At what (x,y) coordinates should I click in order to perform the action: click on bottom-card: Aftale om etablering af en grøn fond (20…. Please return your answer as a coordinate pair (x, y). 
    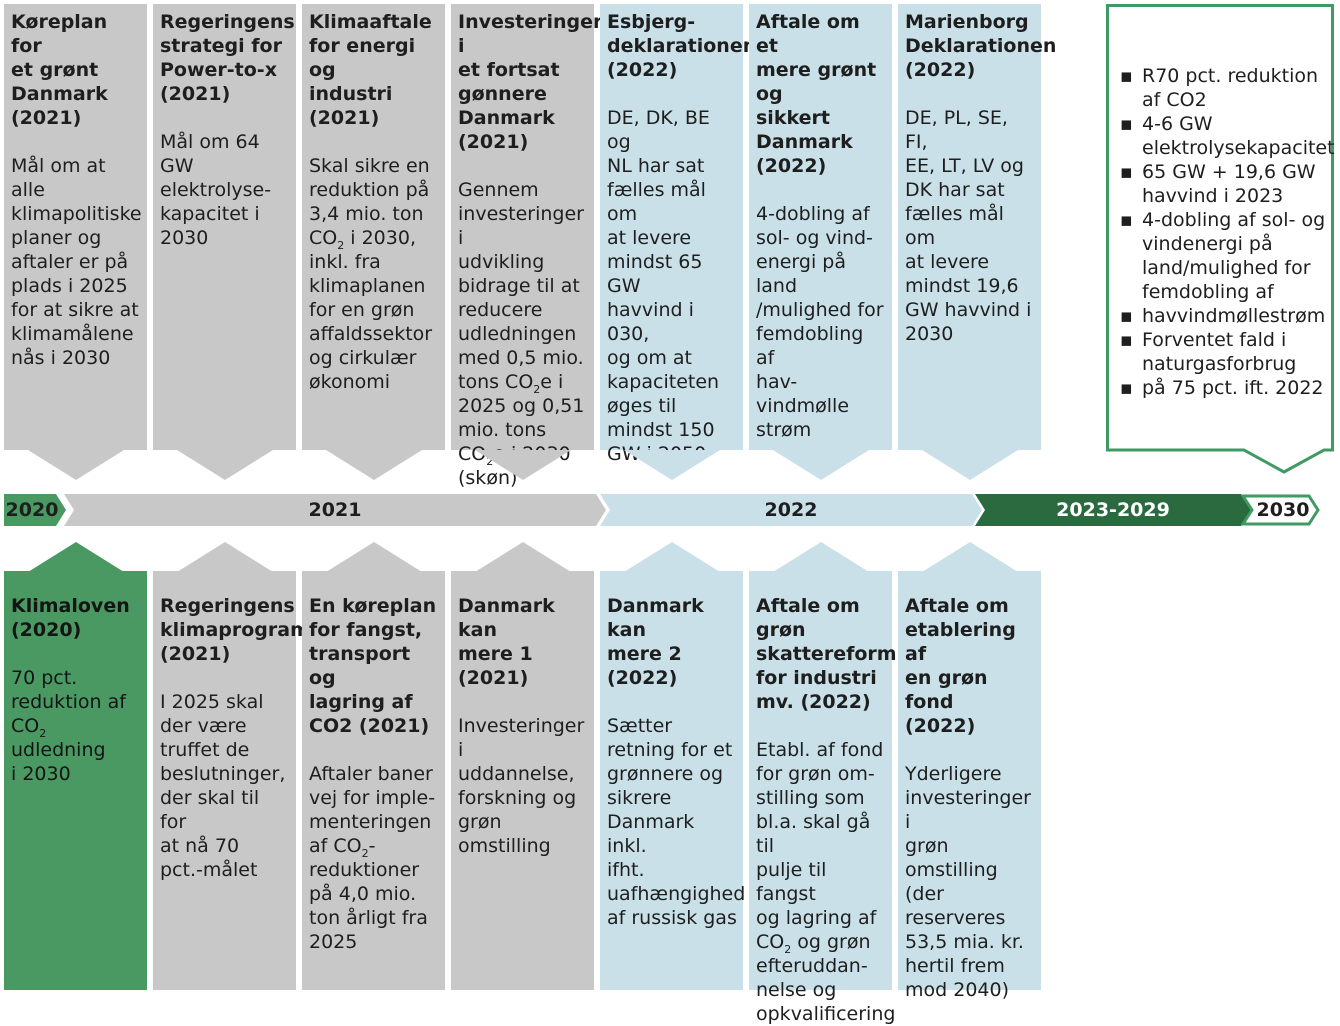
    Looking at the image, I should click on (969, 786).